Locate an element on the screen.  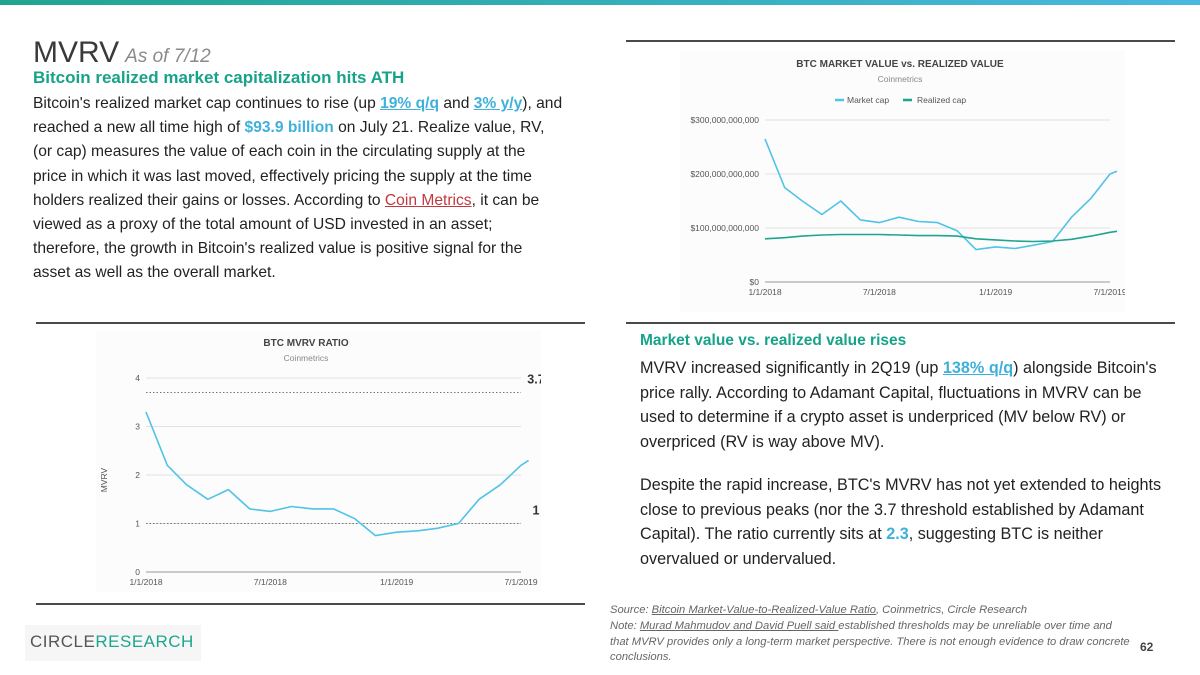
top-accent-bar is located at coordinates (600, 2).